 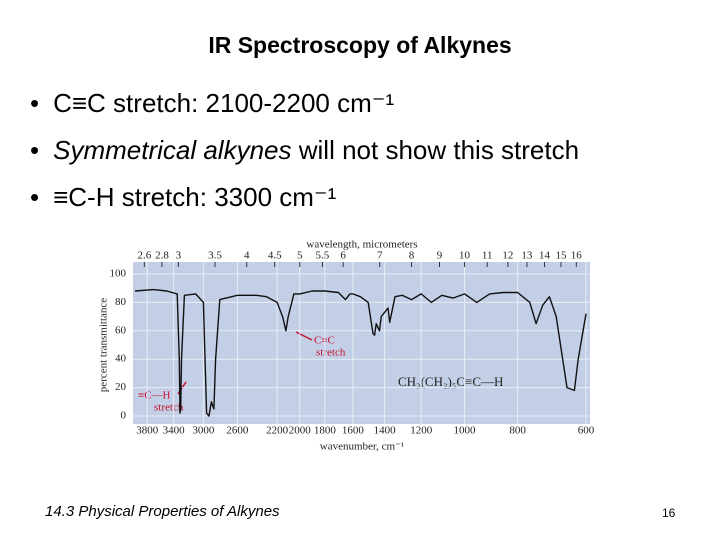 I want to click on annotation: CH₃(CH₂)₅C≡C—H, so click(x=450, y=381).